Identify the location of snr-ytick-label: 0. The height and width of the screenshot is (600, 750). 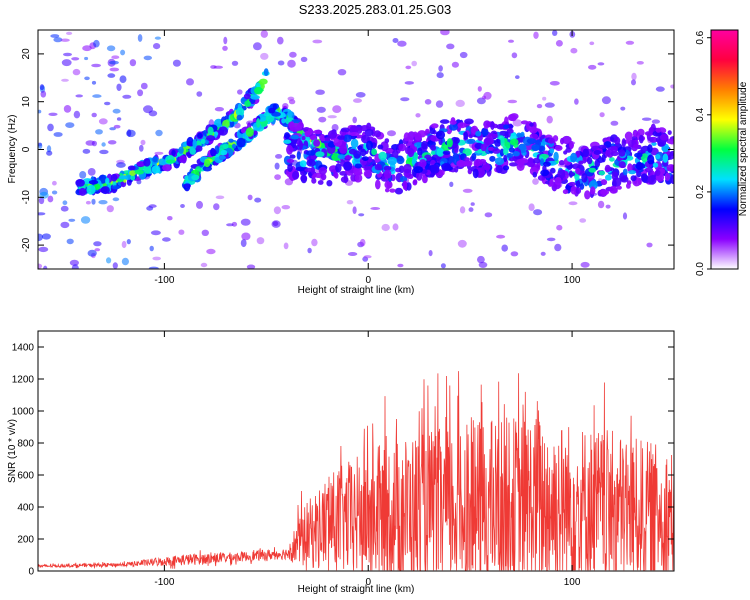
(31, 572).